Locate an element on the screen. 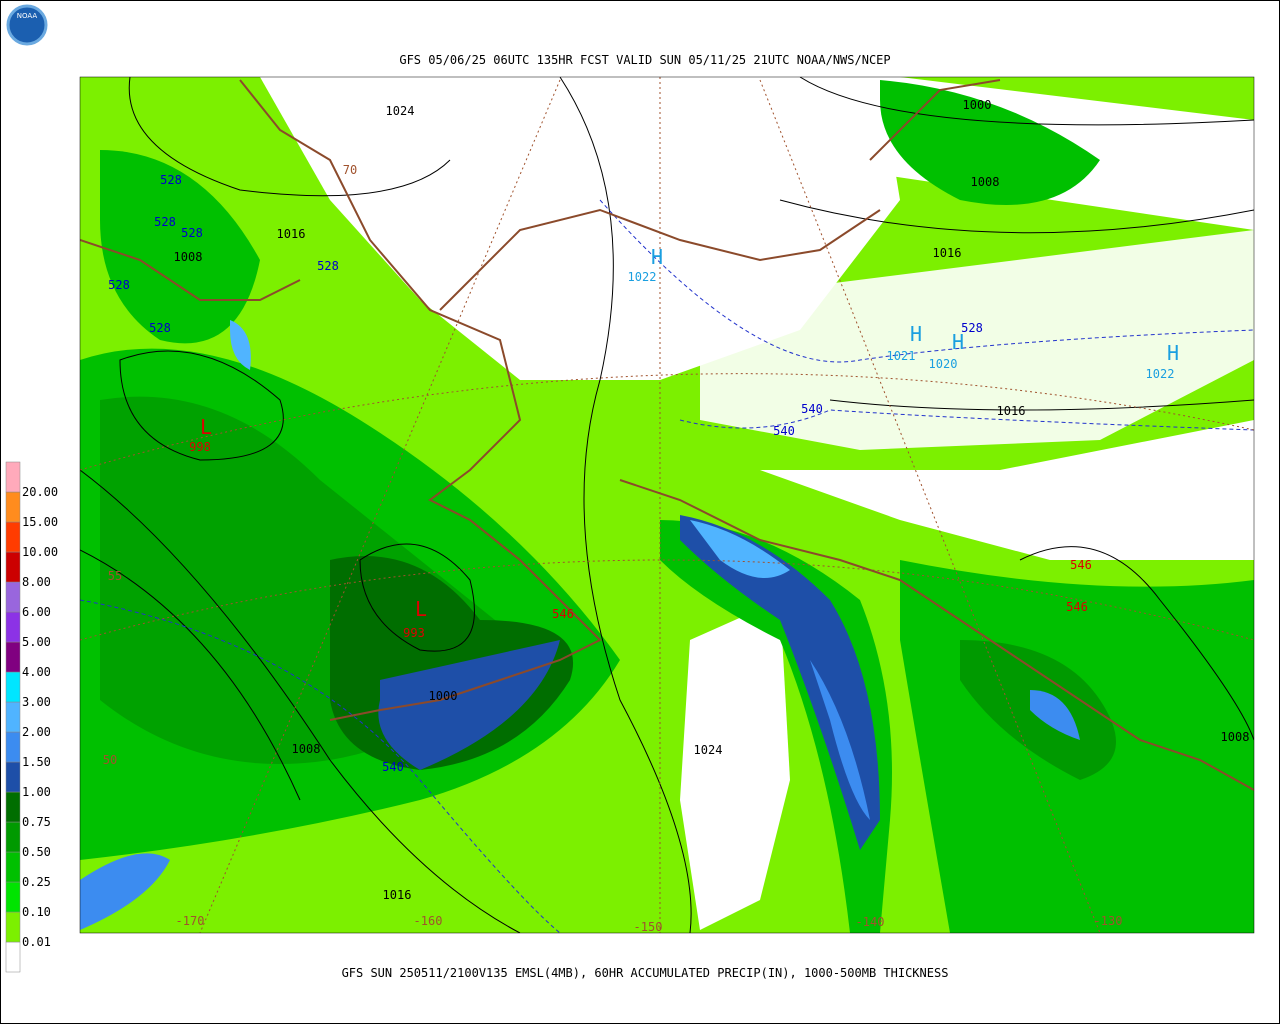 The image size is (1280, 1024). legend-label: 0.25 is located at coordinates (36, 882).